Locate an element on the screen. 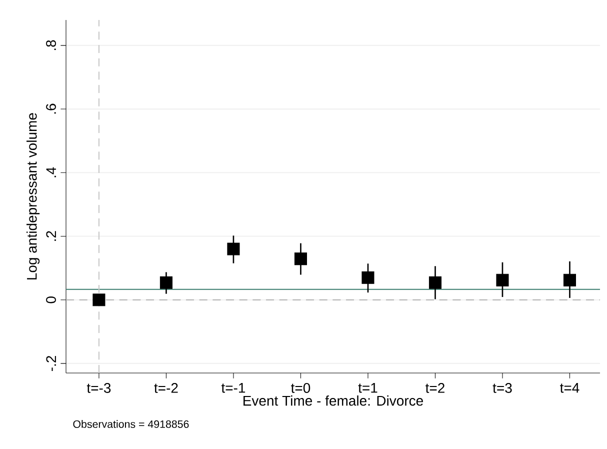 This screenshot has width=607, height=449. text: Observations = 4918856 is located at coordinates (131, 424).